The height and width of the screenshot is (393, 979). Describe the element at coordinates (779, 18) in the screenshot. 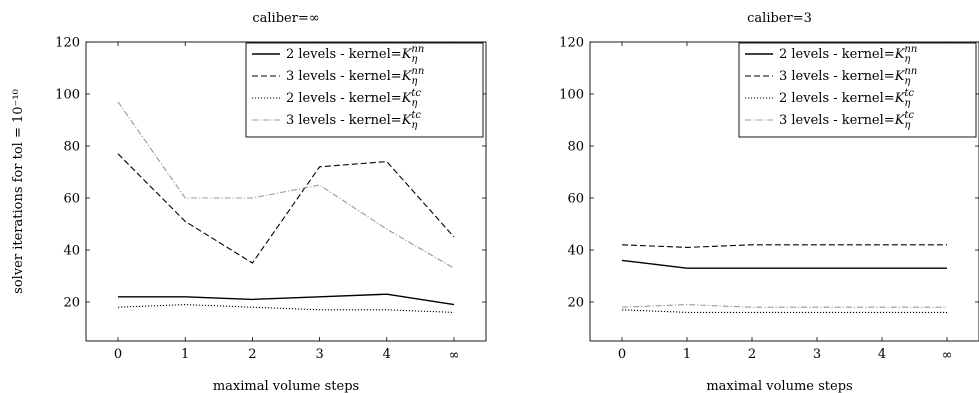

I see `chart-title: caliber=3` at that location.